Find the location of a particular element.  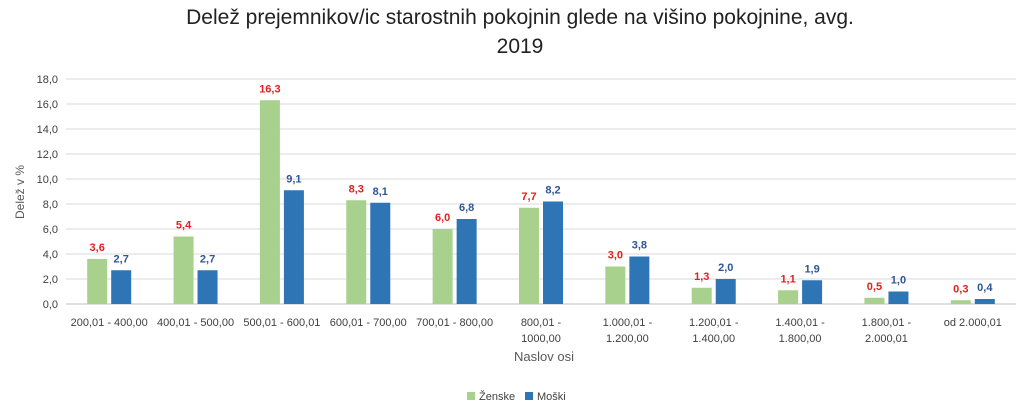

y-tick-label: 18,0 is located at coordinates (47, 80).